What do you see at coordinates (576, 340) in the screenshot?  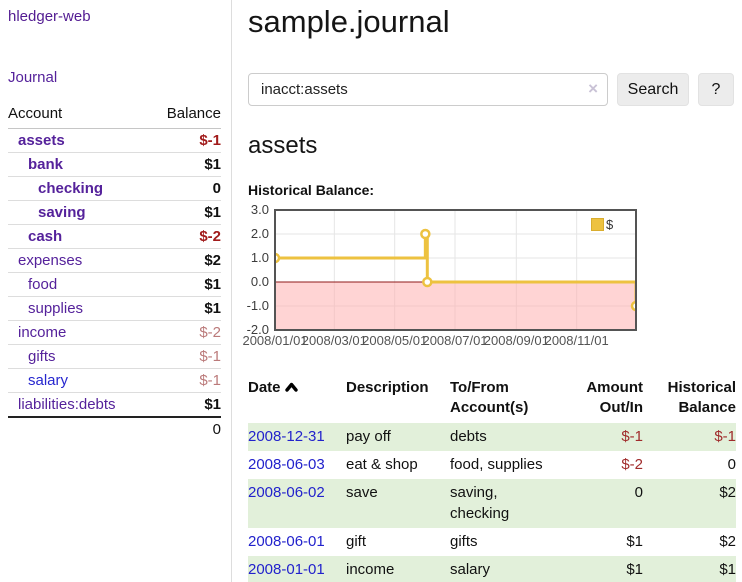 I see `x-axis-tick: 2008/11/01` at bounding box center [576, 340].